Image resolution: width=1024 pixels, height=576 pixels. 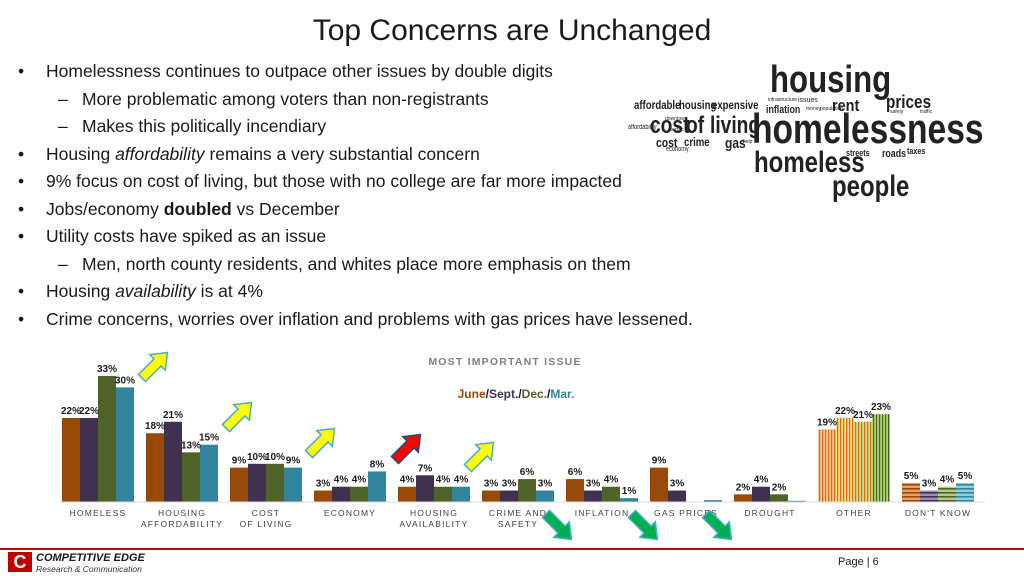 What do you see at coordinates (503, 394) in the screenshot?
I see `legend-entry: Sept.` at bounding box center [503, 394].